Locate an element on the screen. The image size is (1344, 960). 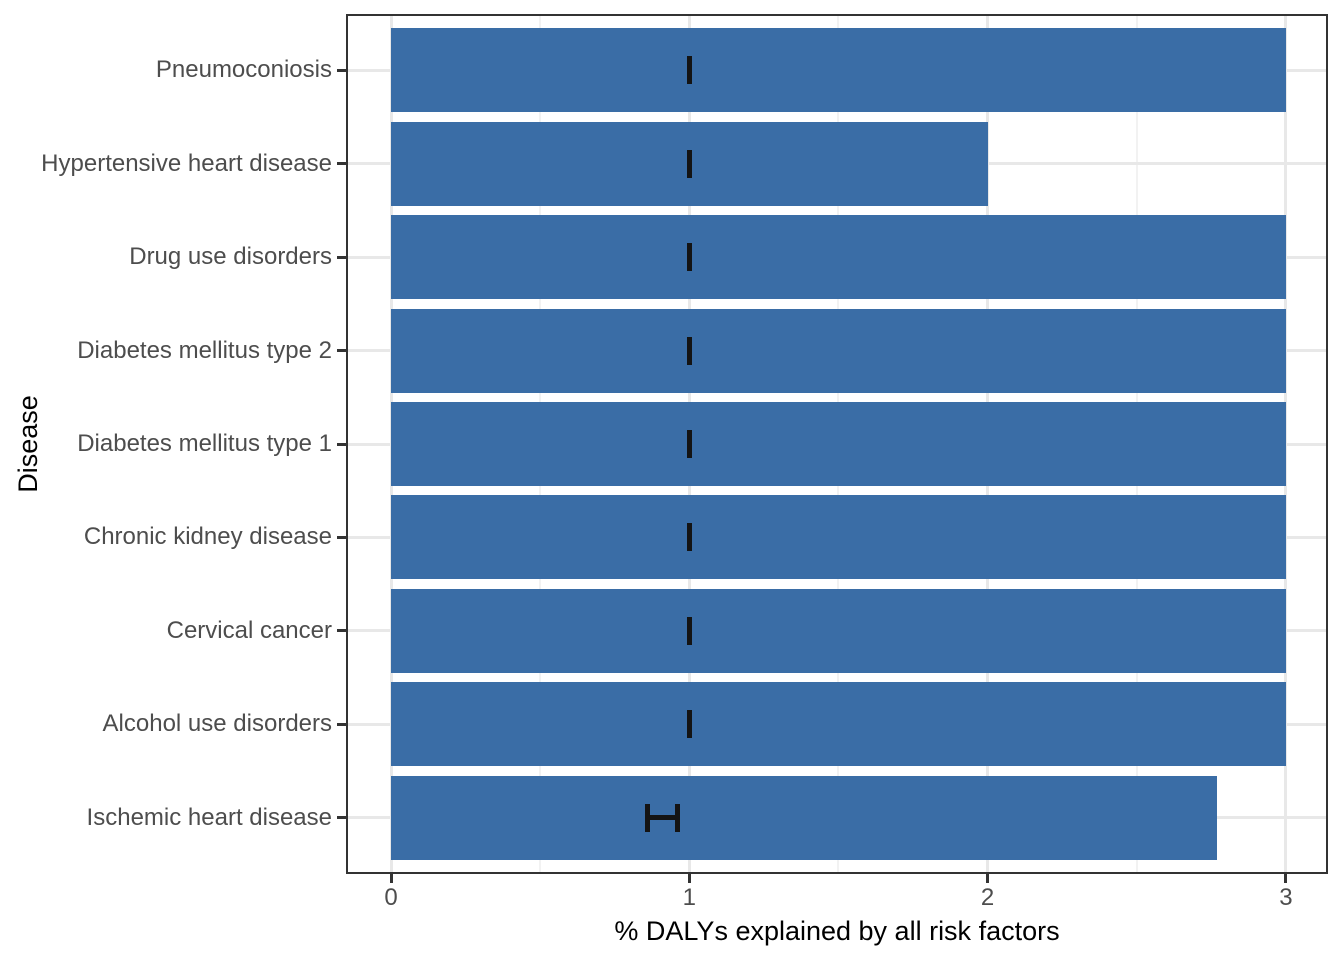
y-axis-title: Disease is located at coordinates (28, 444).